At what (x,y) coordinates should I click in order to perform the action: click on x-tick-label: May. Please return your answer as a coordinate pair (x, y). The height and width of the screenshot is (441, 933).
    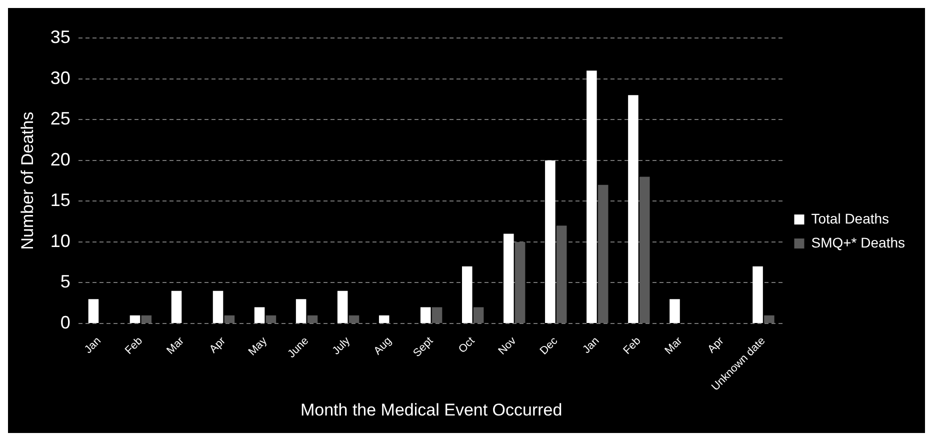
    Looking at the image, I should click on (258, 346).